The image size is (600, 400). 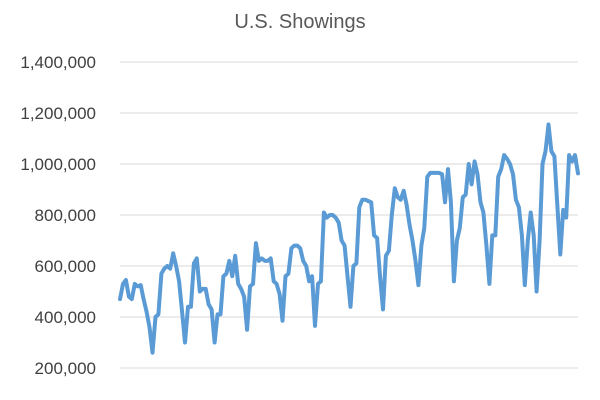 What do you see at coordinates (58, 164) in the screenshot?
I see `y-tick-label: 1,000,000` at bounding box center [58, 164].